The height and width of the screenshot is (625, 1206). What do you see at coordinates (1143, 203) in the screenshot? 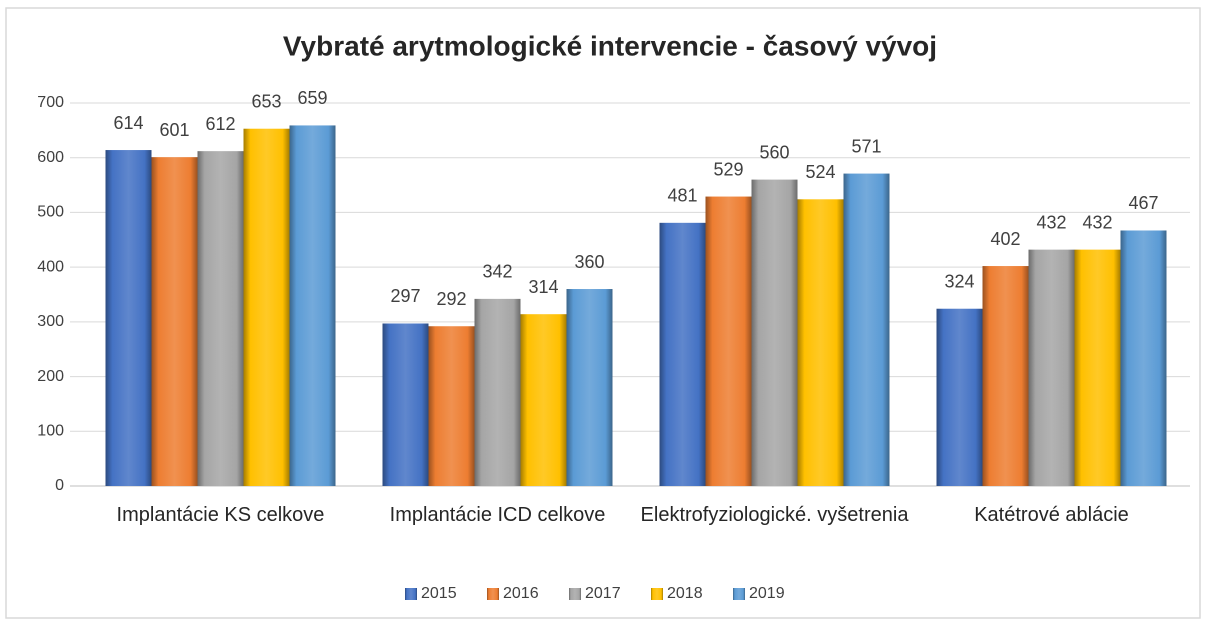
I see `data-label: 467` at bounding box center [1143, 203].